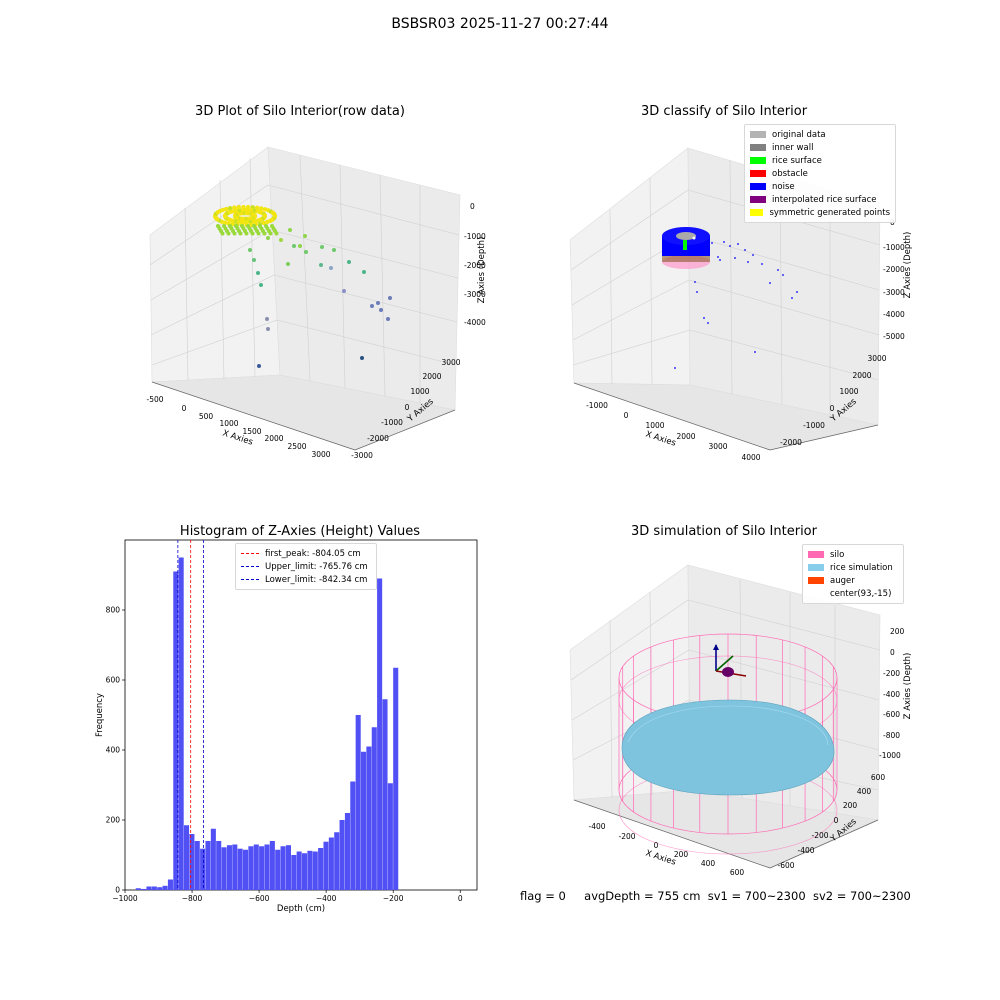 The height and width of the screenshot is (1000, 1000). Describe the element at coordinates (894, 269) in the screenshot. I see `panel2-ztick: -2000` at that location.